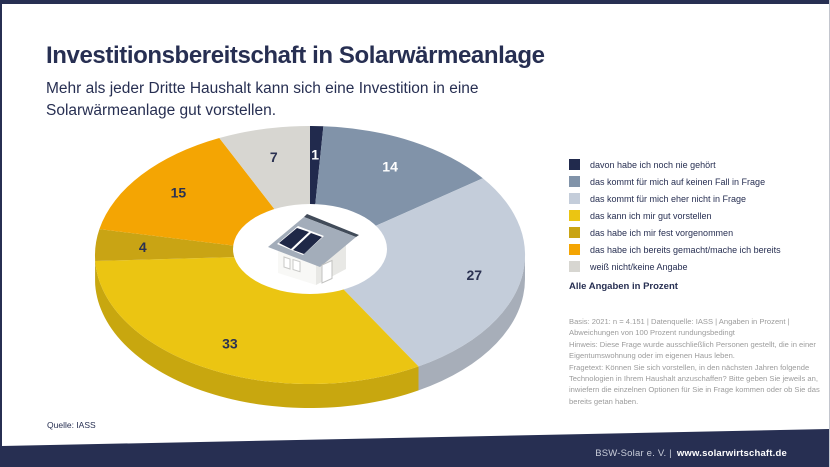 The image size is (830, 467). Describe the element at coordinates (475, 275) in the screenshot. I see `pie-value-label: 27` at that location.